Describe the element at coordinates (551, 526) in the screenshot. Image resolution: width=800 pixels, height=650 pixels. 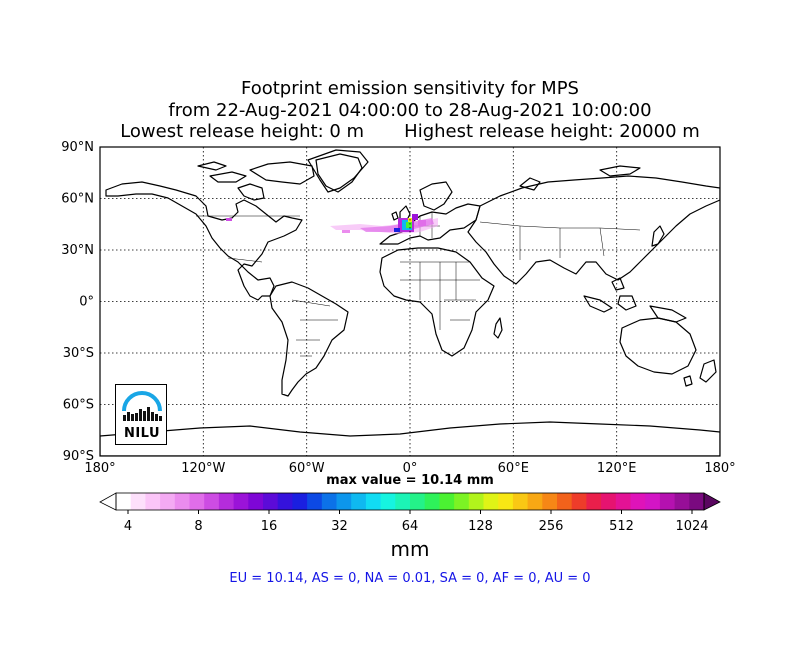
I see `colorbar-tick-label: 256` at that location.